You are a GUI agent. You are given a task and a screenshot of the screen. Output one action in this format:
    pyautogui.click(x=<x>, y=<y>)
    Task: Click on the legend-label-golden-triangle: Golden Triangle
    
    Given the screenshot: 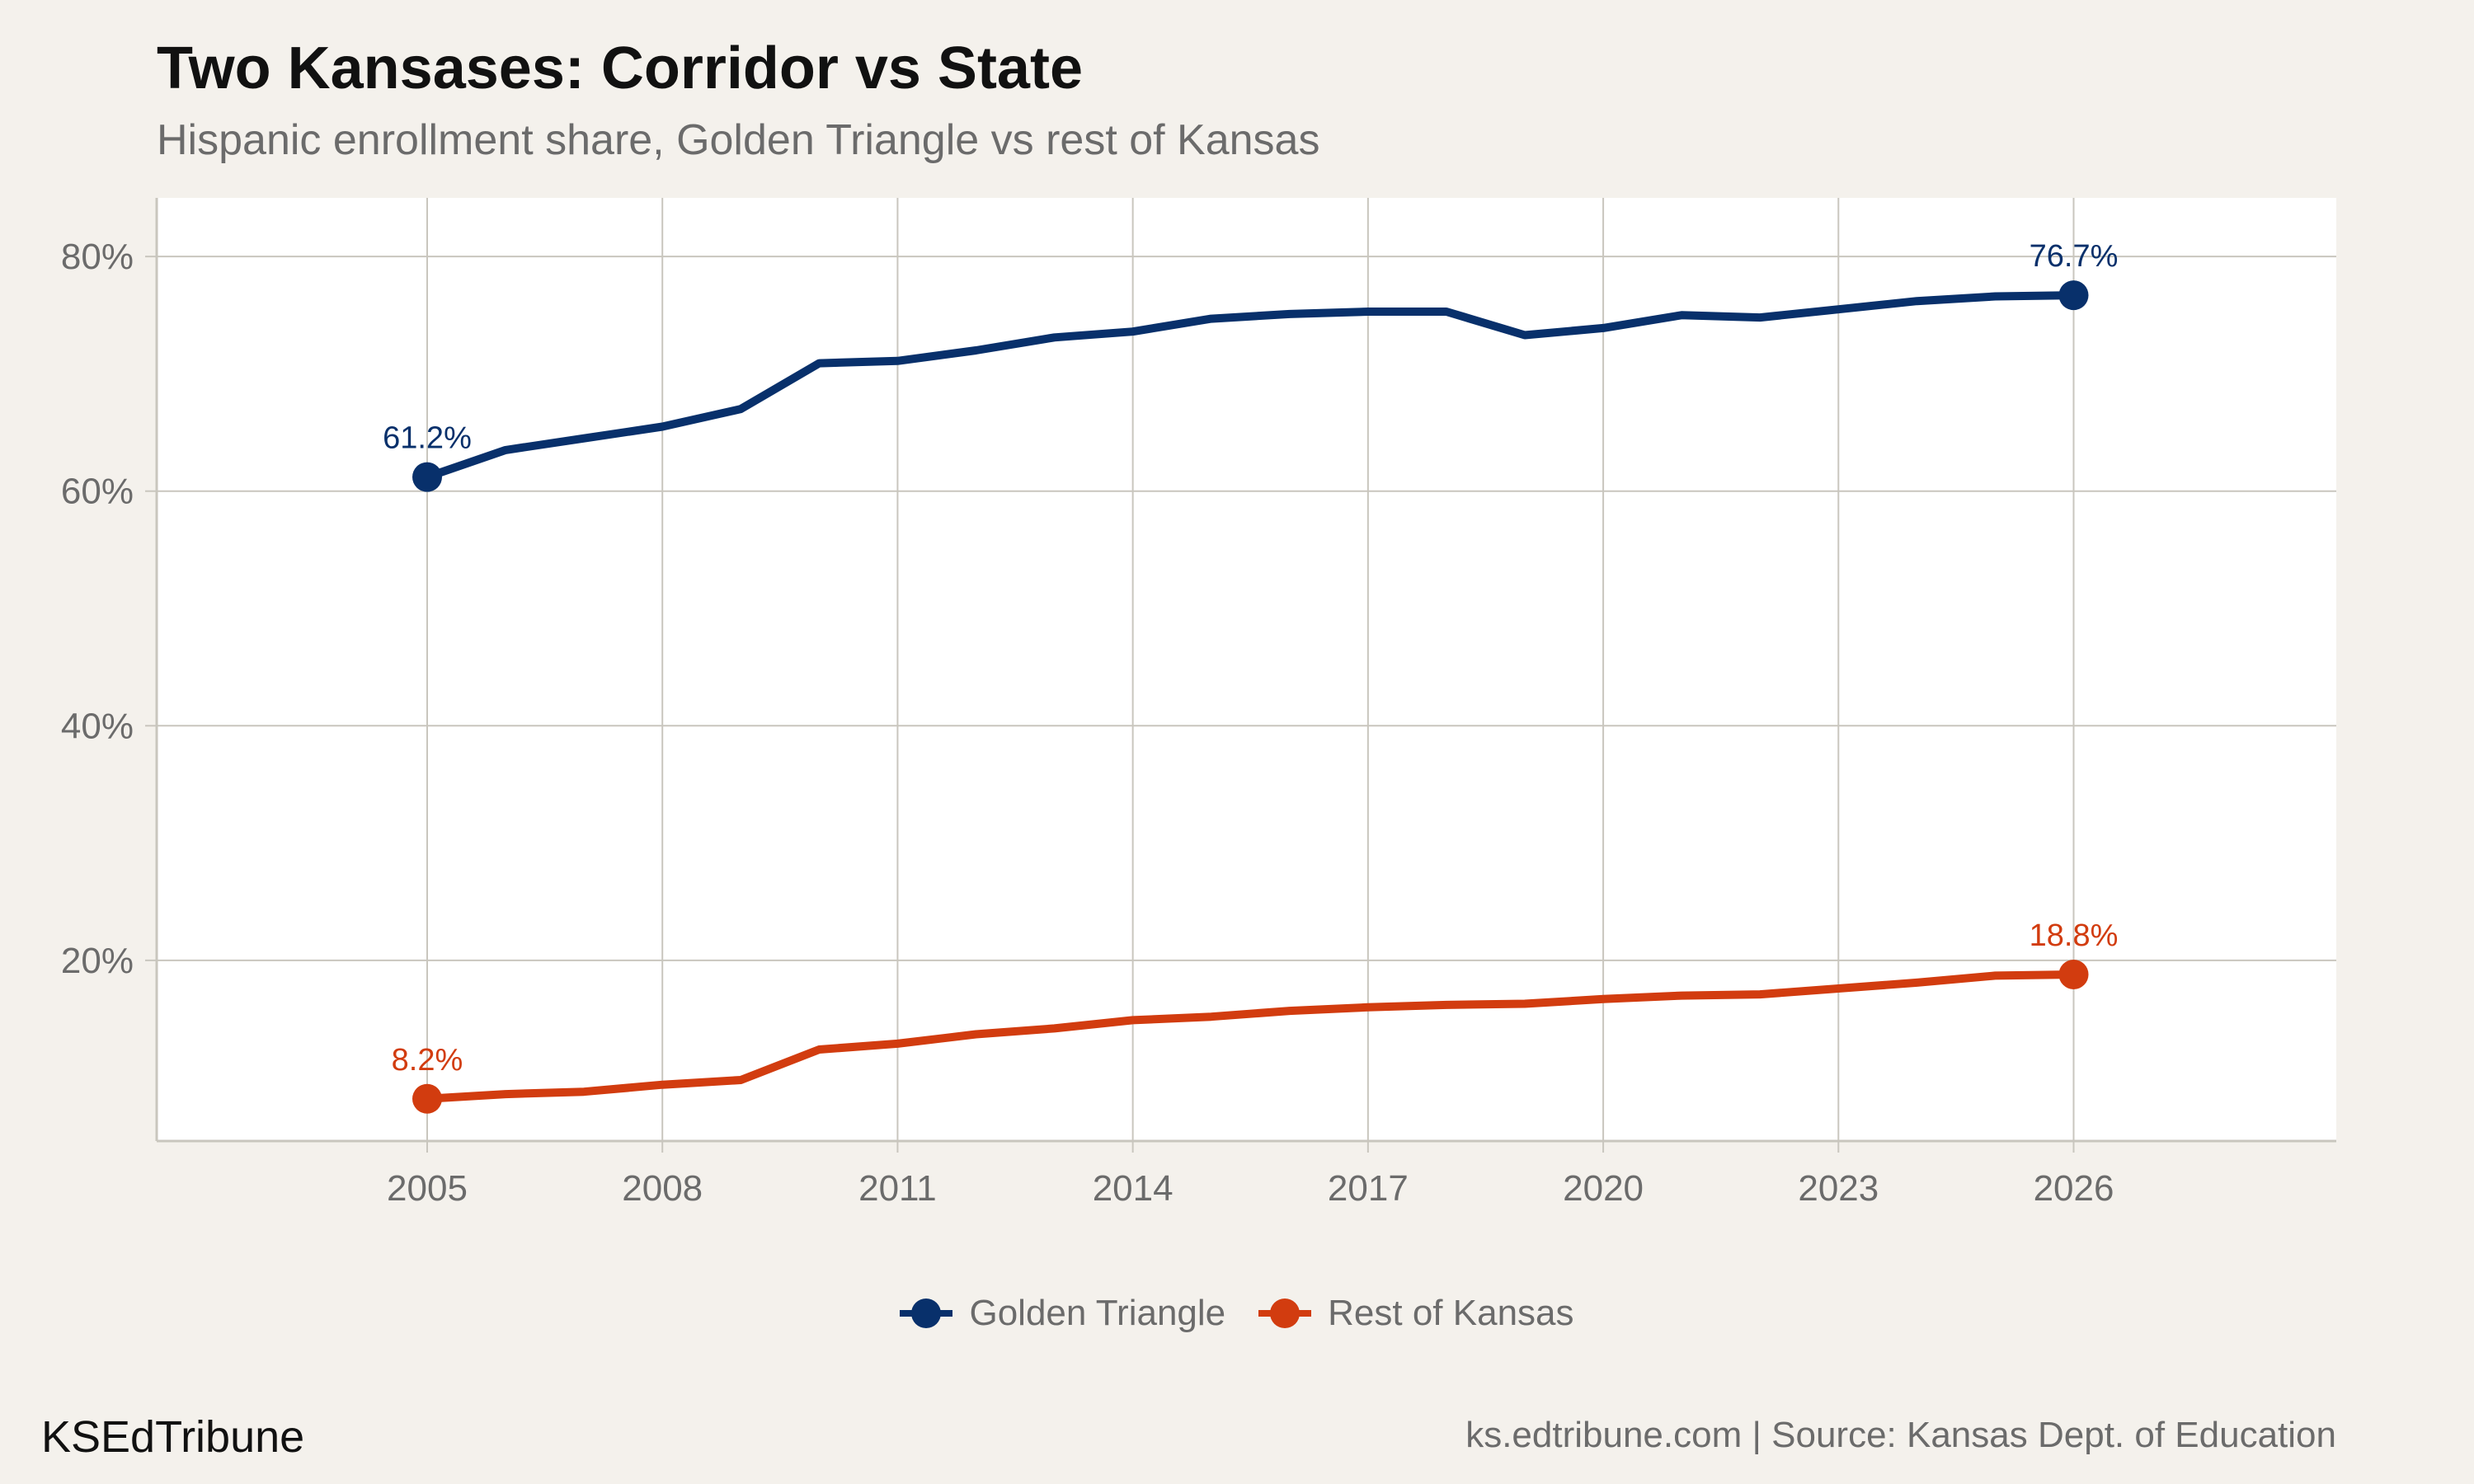 What is the action you would take?
    pyautogui.click(x=1097, y=1313)
    